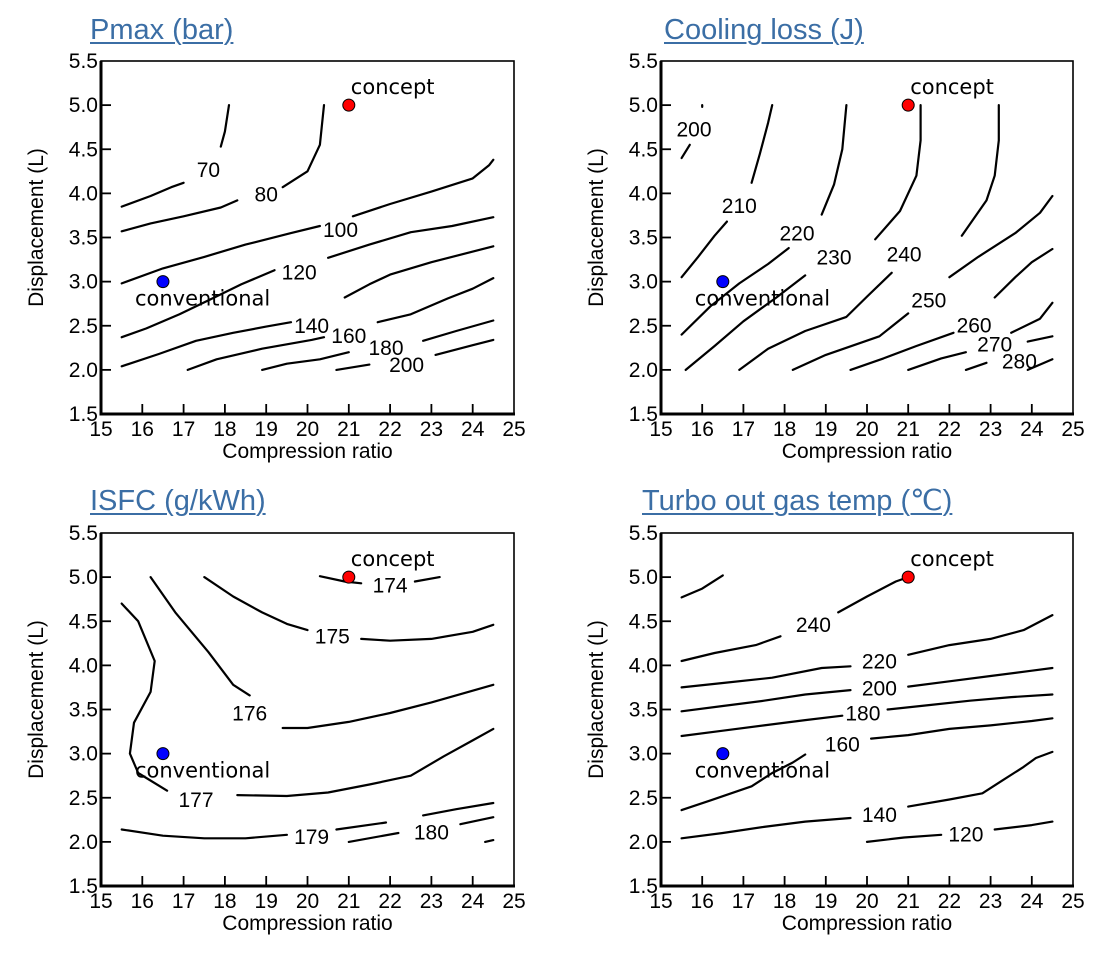  What do you see at coordinates (311, 326) in the screenshot?
I see `contour-label-140: 140` at bounding box center [311, 326].